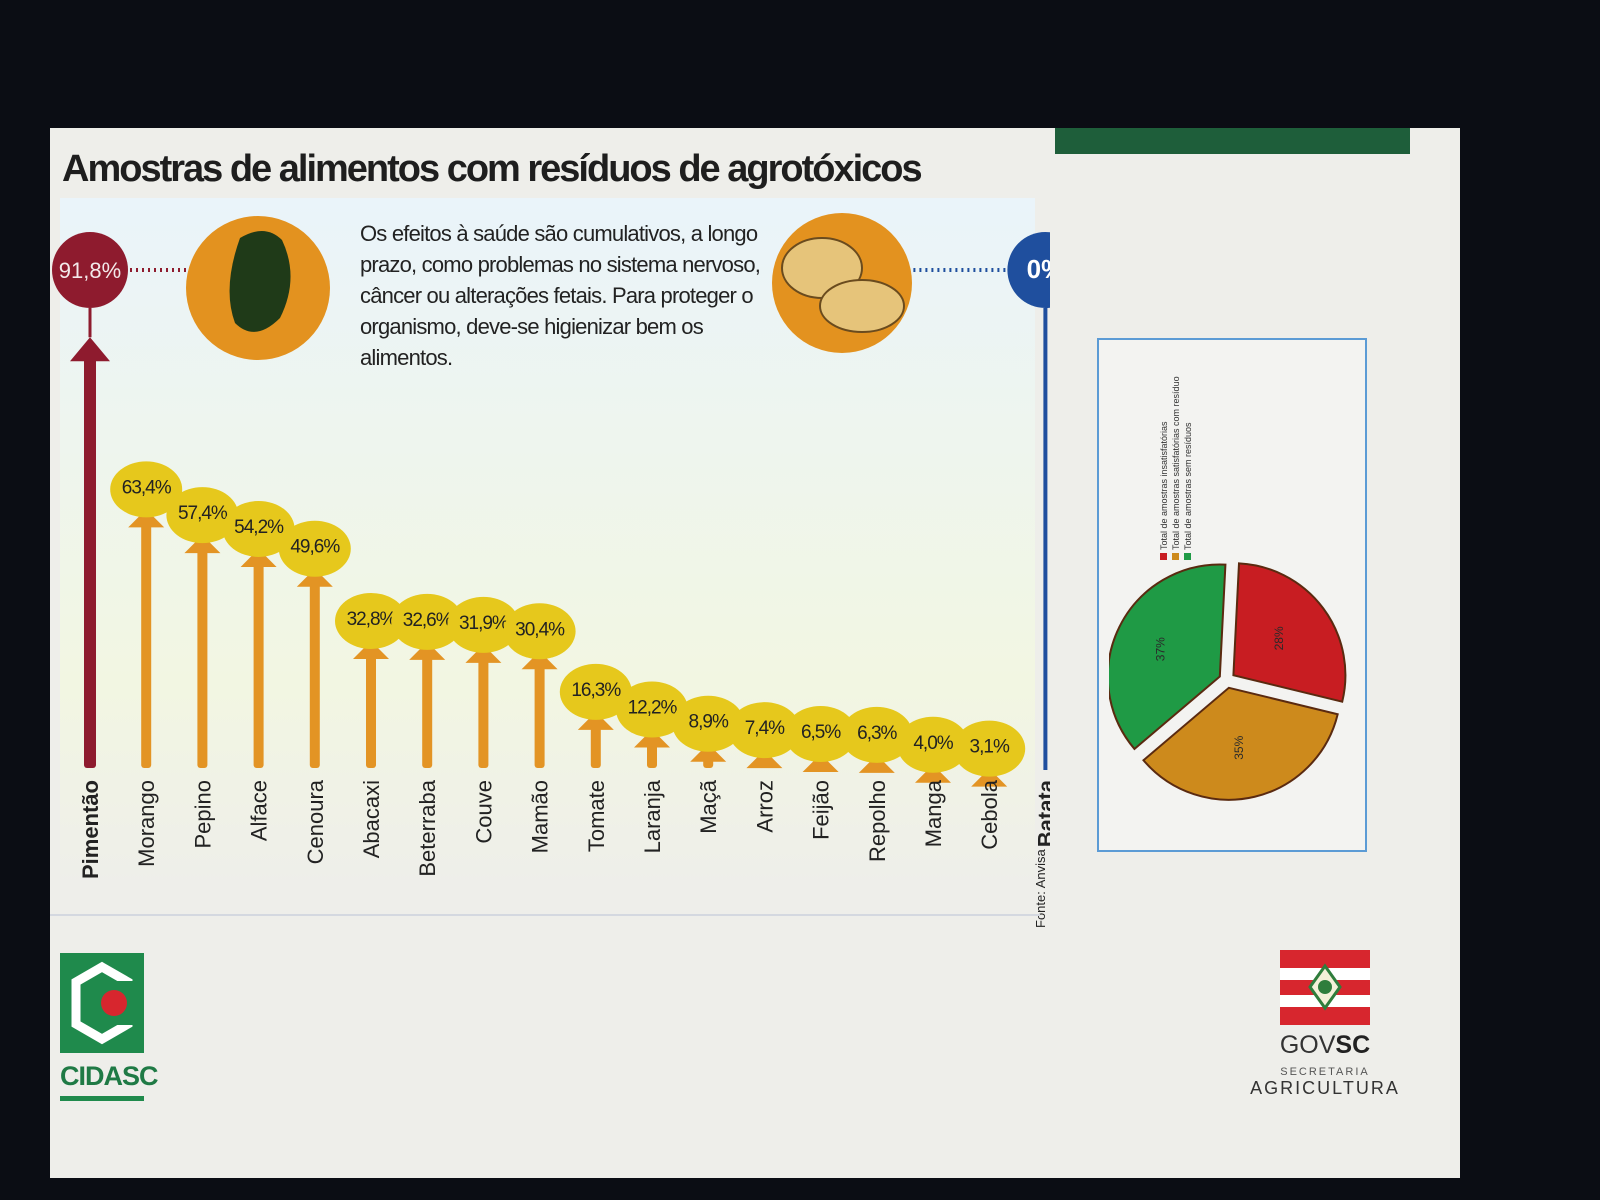 Image resolution: width=1600 pixels, height=1200 pixels. What do you see at coordinates (933, 773) in the screenshot?
I see `bar-arrowhead-manga` at bounding box center [933, 773].